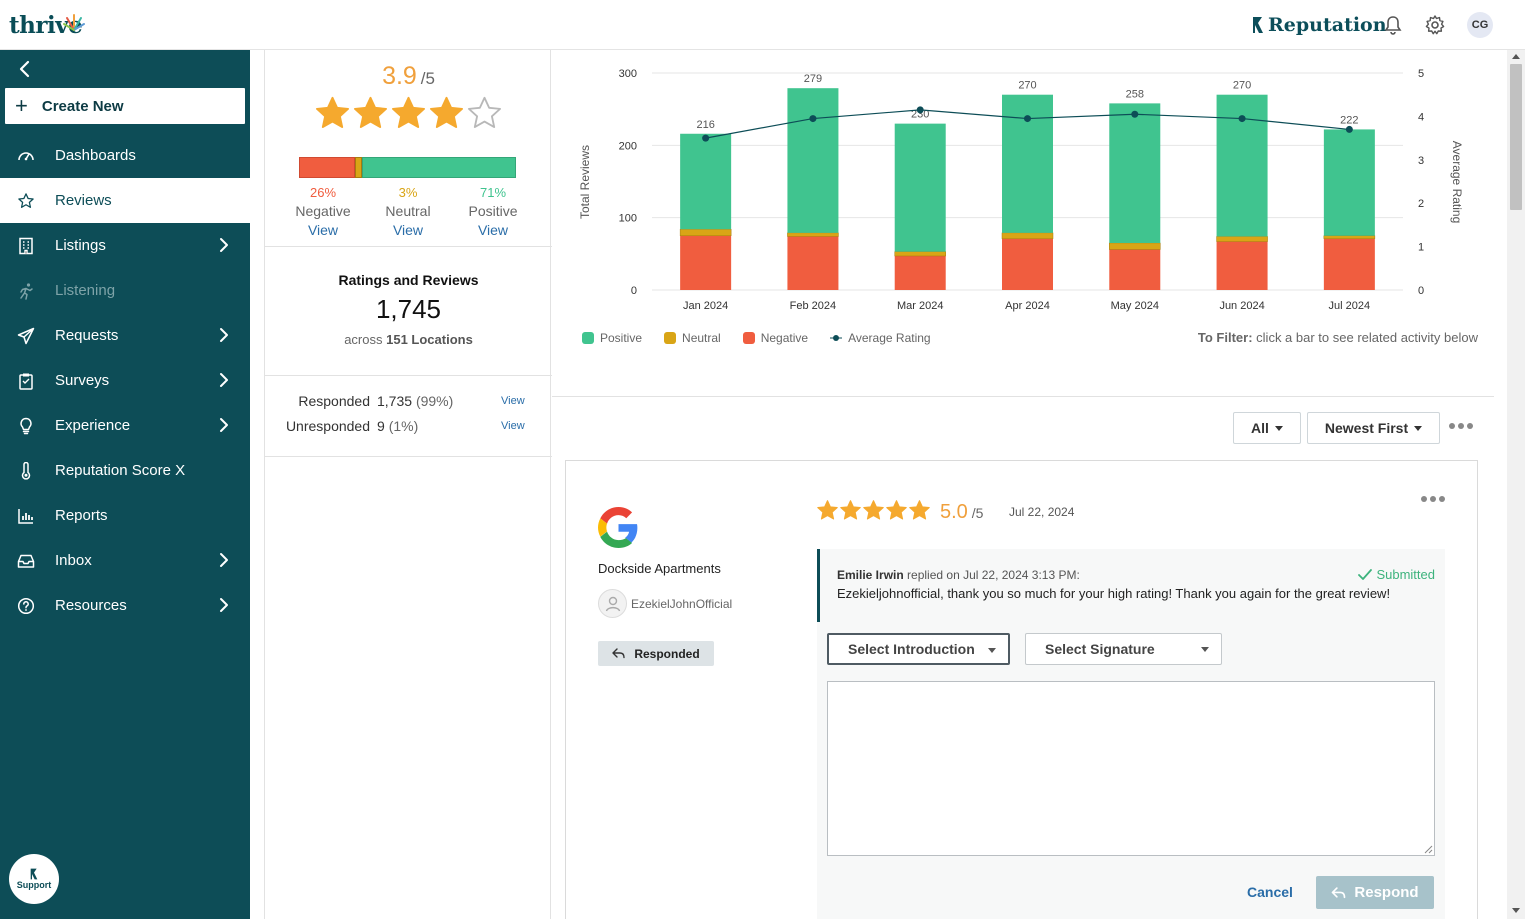 The width and height of the screenshot is (1525, 919). I want to click on caret-down-icon, so click(992, 650).